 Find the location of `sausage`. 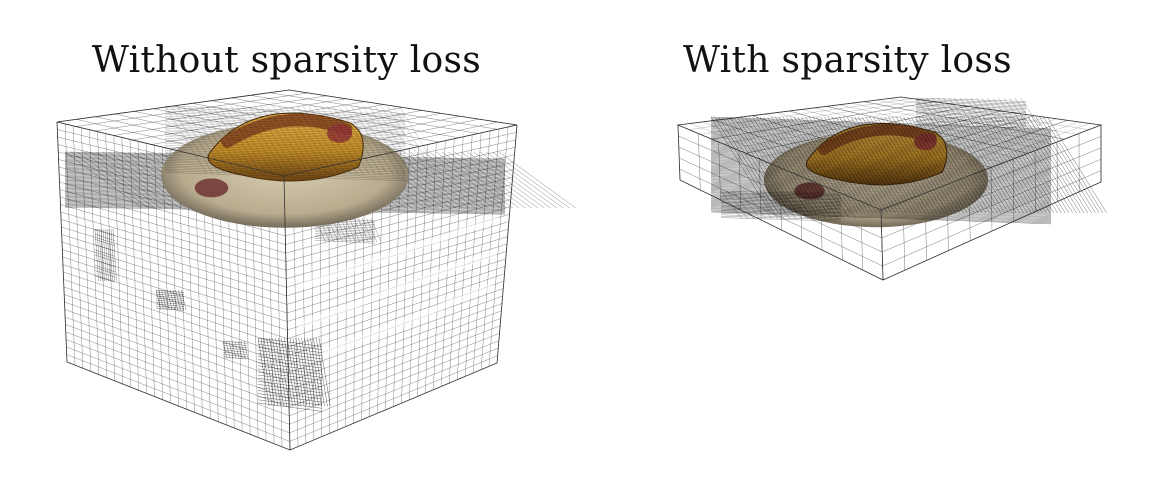

sausage is located at coordinates (286, 130).